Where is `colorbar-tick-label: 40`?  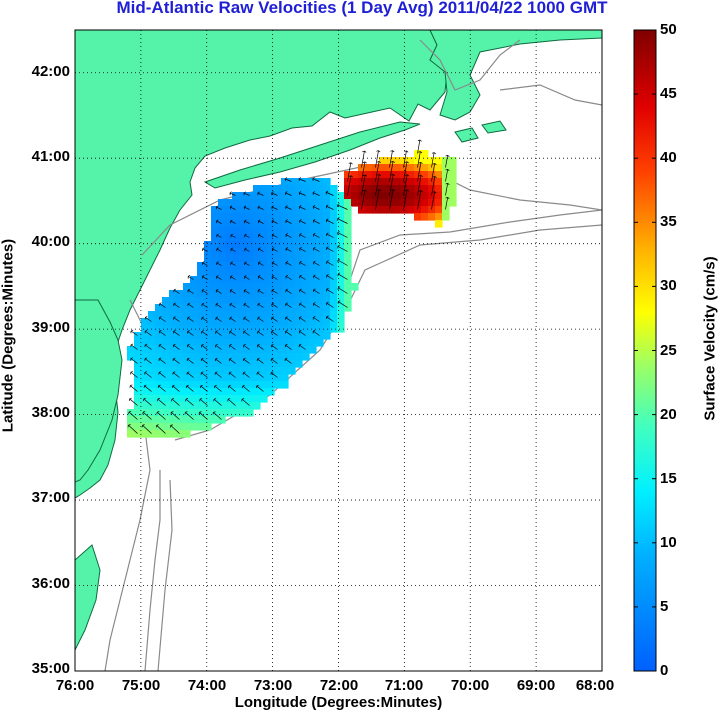 colorbar-tick-label: 40 is located at coordinates (668, 157).